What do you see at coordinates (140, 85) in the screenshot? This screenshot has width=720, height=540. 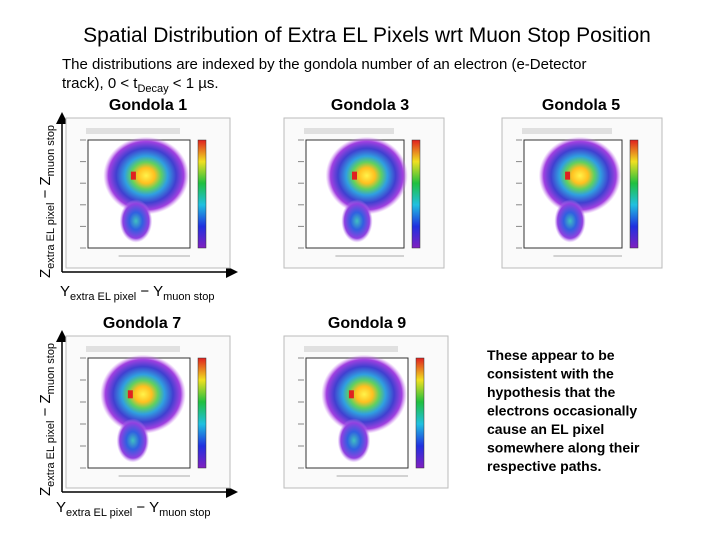 I see `subtitle: track), 0 < tDecay < 1 µs.` at bounding box center [140, 85].